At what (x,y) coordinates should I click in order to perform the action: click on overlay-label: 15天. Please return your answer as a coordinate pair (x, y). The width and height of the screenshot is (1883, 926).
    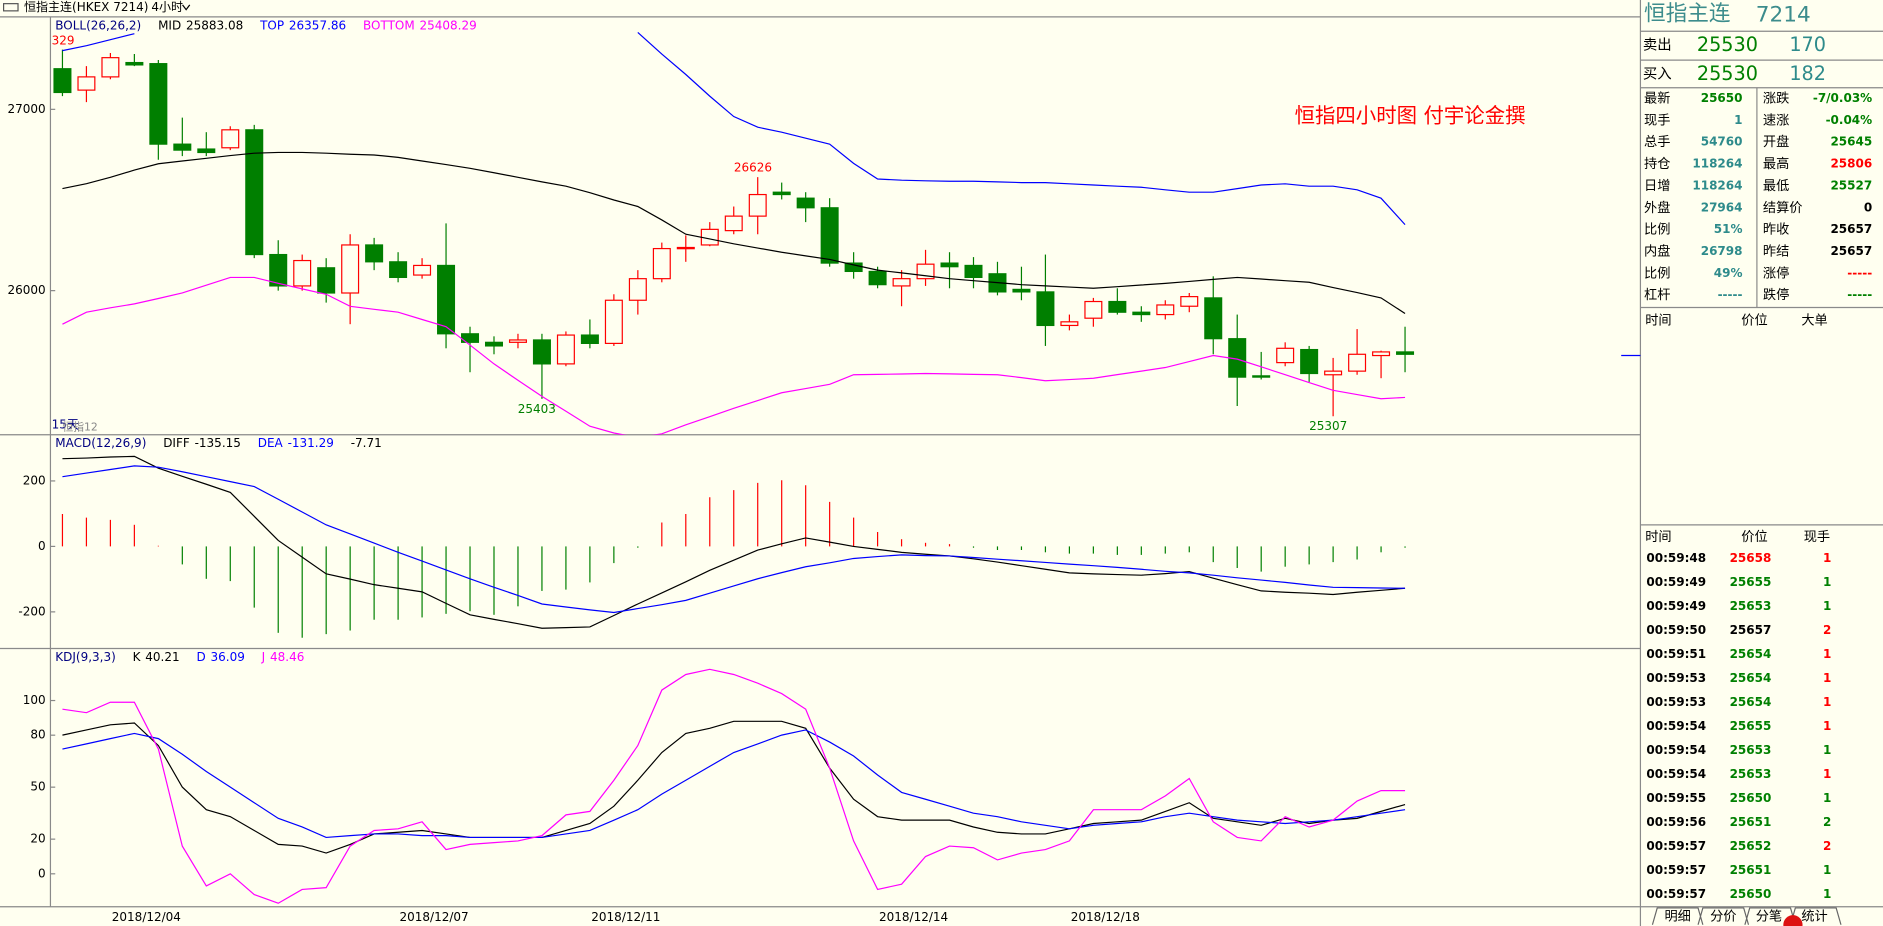
    Looking at the image, I should click on (65, 425).